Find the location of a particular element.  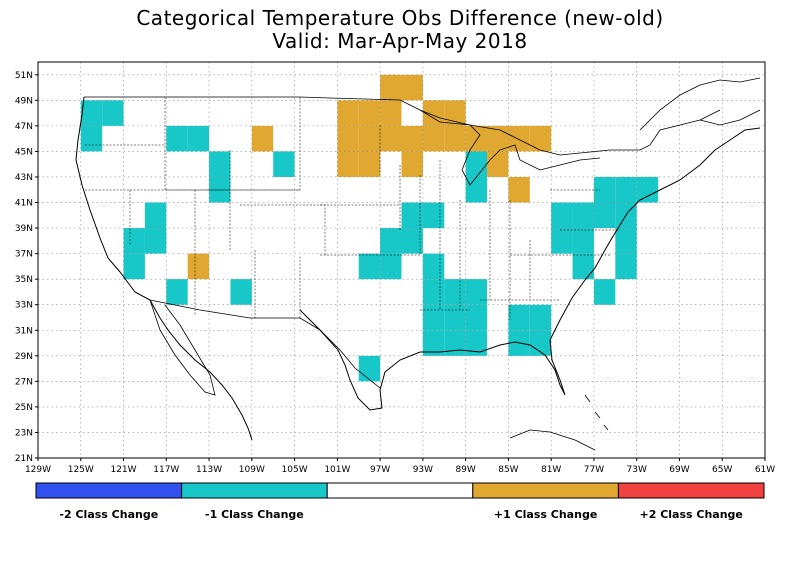

lat-tick-label: 23N is located at coordinates (24, 433).